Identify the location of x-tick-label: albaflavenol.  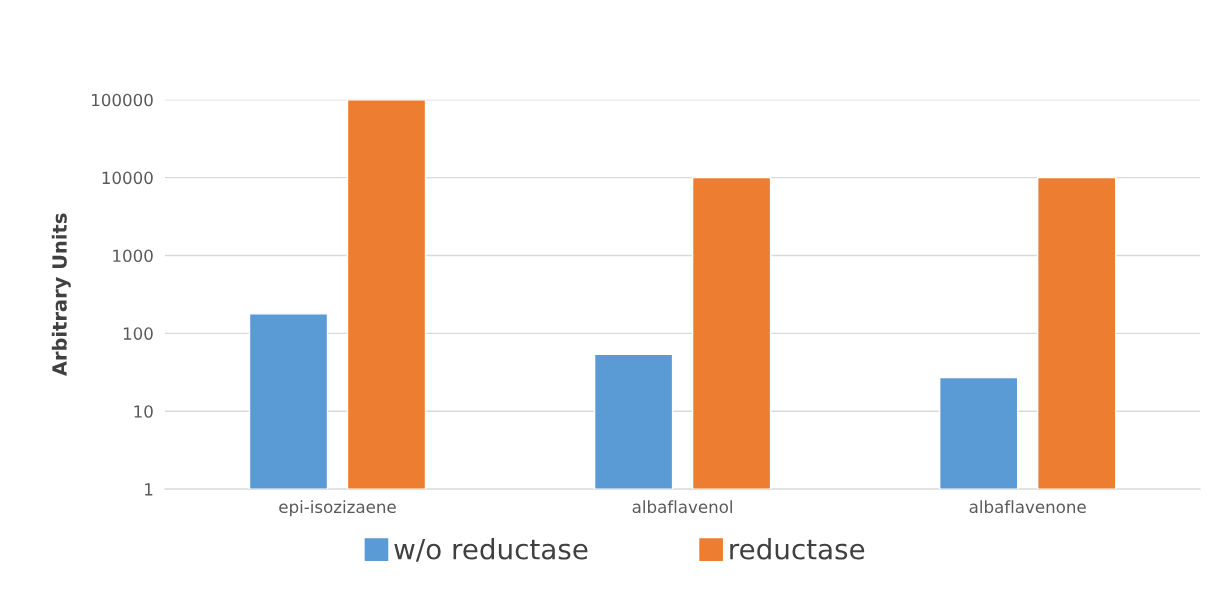
(682, 507).